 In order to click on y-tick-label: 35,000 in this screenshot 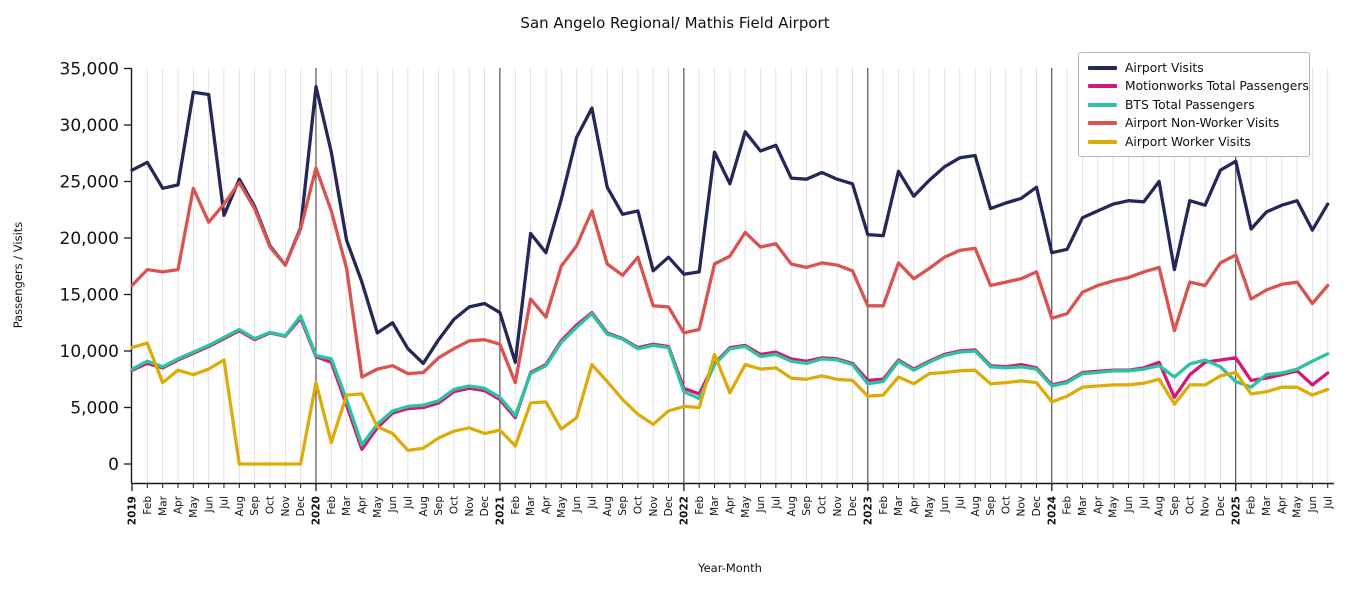, I will do `click(89, 70)`.